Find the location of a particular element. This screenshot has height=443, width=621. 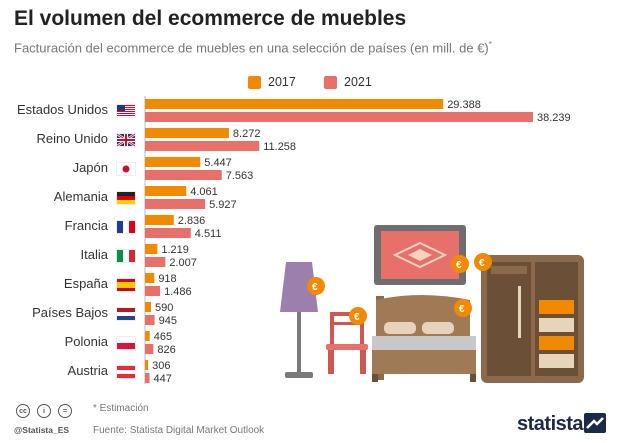

category-label: Polonia is located at coordinates (87, 341).